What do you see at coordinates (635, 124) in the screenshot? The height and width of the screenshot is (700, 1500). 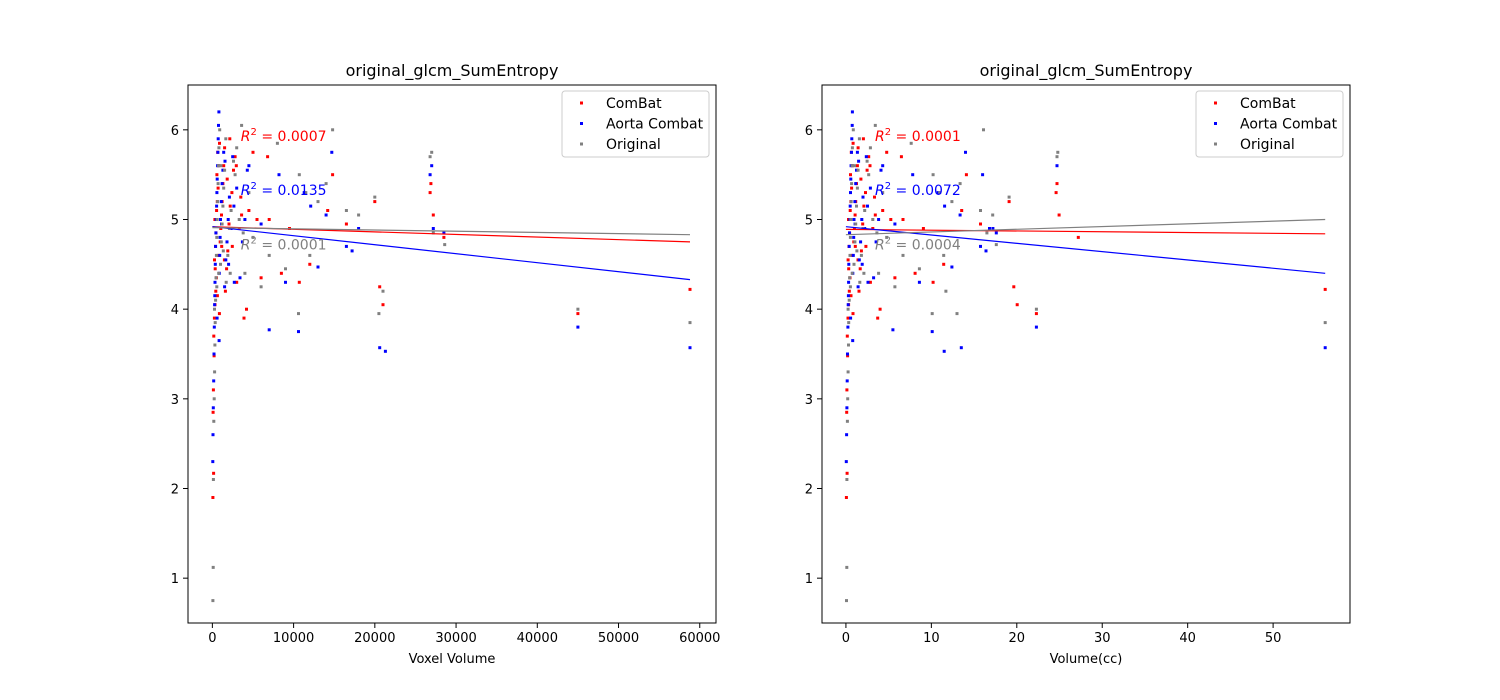 I see `left-legend-box` at bounding box center [635, 124].